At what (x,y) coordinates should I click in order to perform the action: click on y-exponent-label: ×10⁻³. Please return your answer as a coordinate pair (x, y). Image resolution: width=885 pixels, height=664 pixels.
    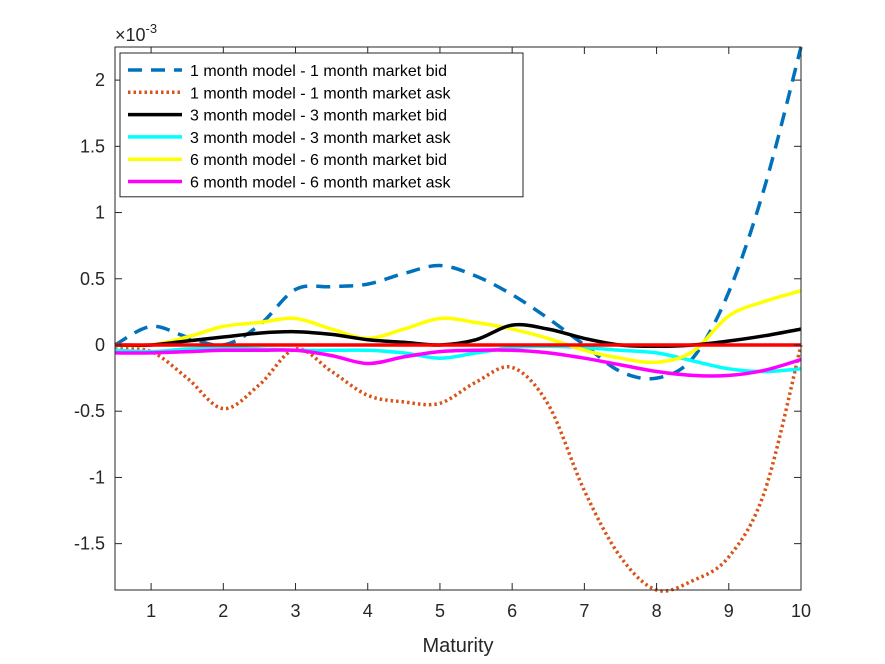
    Looking at the image, I should click on (136, 33).